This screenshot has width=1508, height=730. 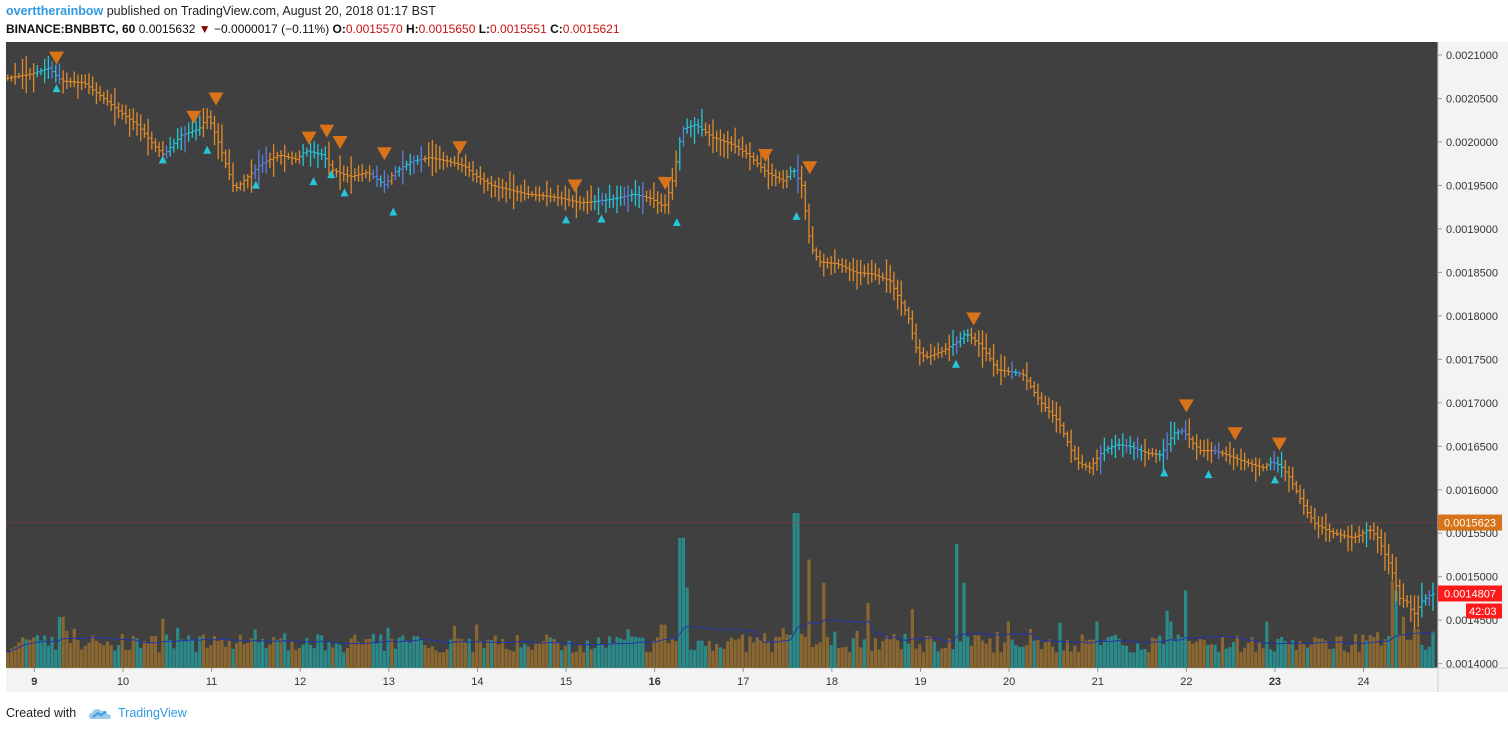 I want to click on time-tick-label: 15, so click(x=566, y=682).